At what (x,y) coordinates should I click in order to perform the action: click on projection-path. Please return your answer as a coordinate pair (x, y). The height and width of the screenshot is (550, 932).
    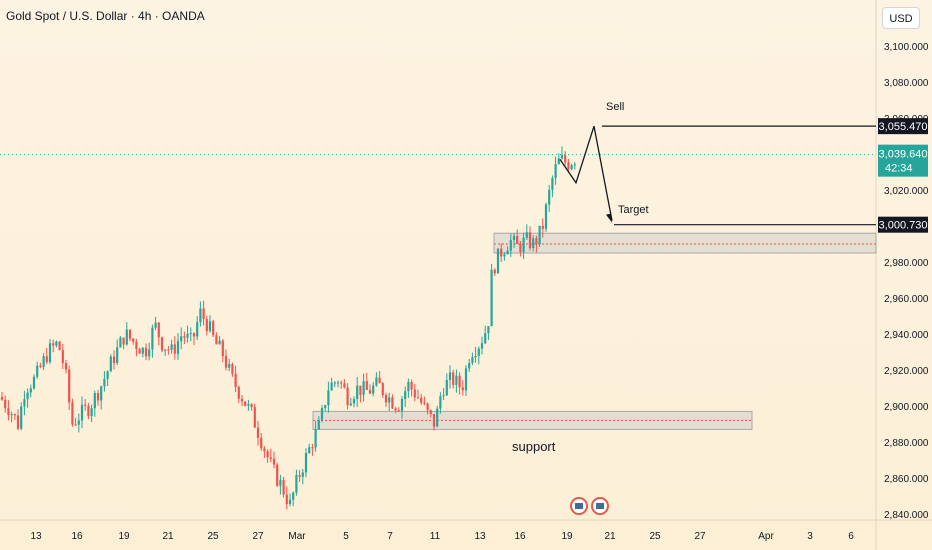
    Looking at the image, I should click on (586, 173).